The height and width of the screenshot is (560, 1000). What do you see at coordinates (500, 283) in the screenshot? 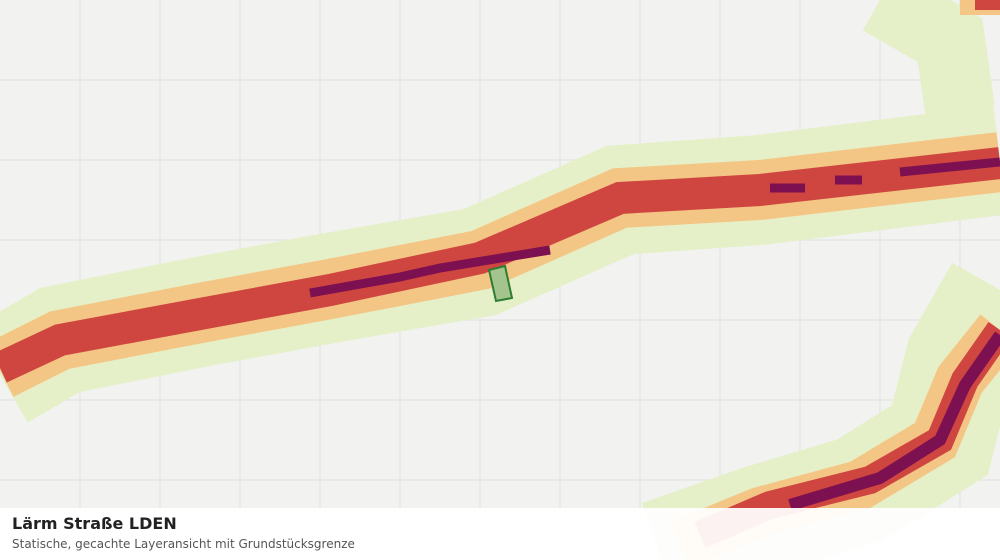
I see `parcel-boundary` at bounding box center [500, 283].